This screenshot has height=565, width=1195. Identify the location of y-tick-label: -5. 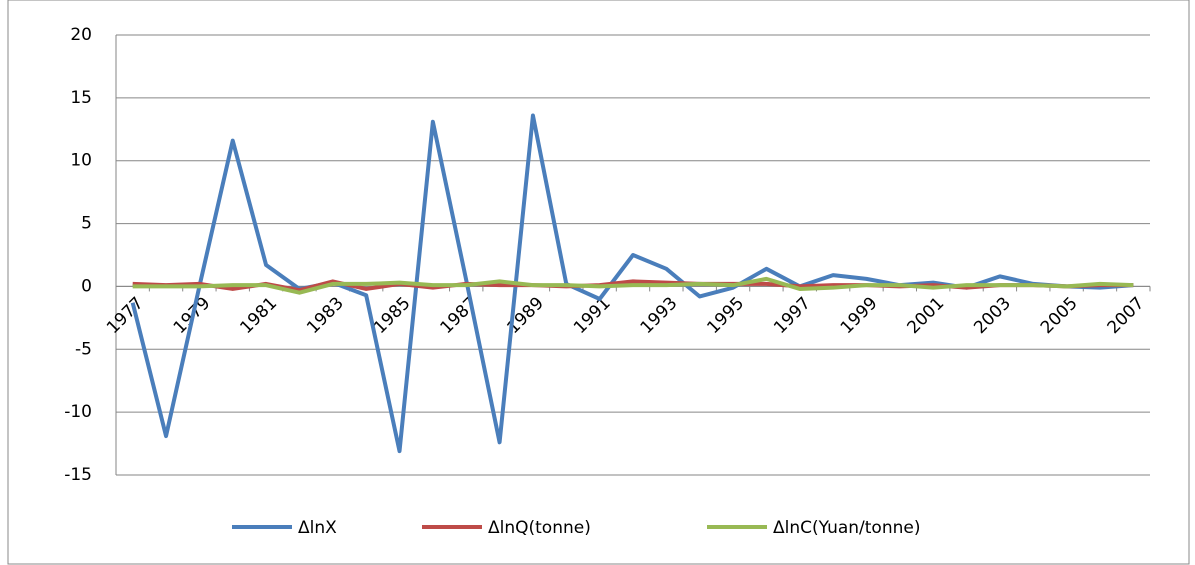
(83, 349).